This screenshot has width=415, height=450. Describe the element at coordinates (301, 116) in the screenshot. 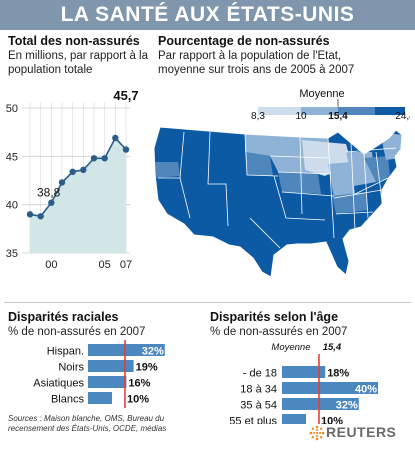

I see `legend-tick-2: 10` at that location.